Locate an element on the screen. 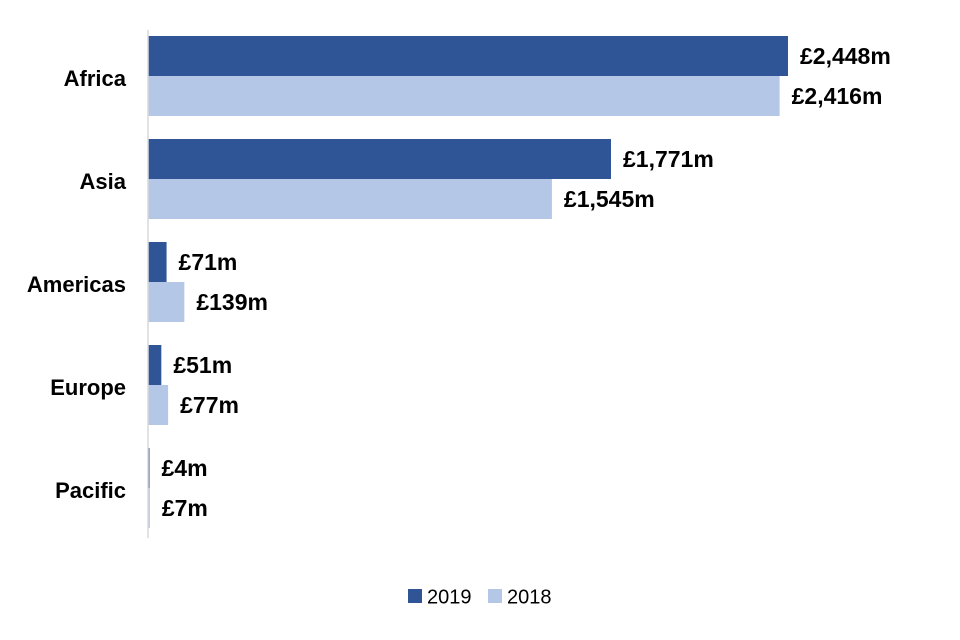  data-label-pacific-2019: £4m is located at coordinates (185, 468).